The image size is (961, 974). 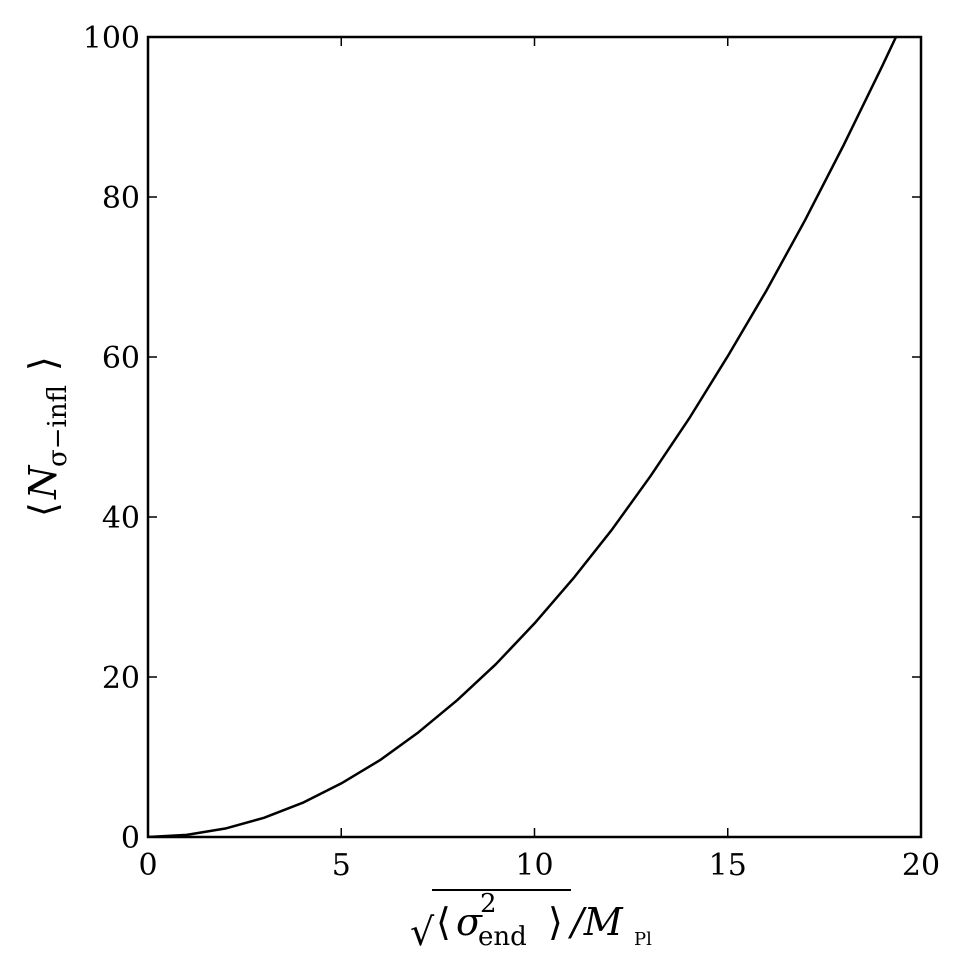 What do you see at coordinates (111, 38) in the screenshot?
I see `y-tick-label: 100` at bounding box center [111, 38].